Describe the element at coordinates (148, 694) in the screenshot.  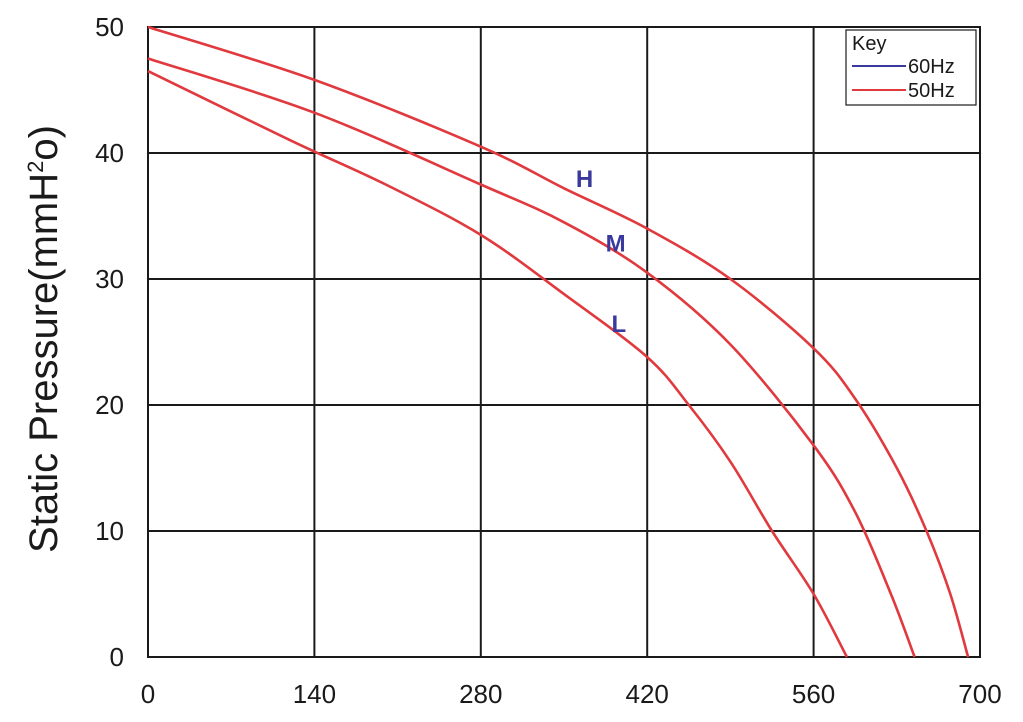
I see `x-tick-label: 0` at that location.